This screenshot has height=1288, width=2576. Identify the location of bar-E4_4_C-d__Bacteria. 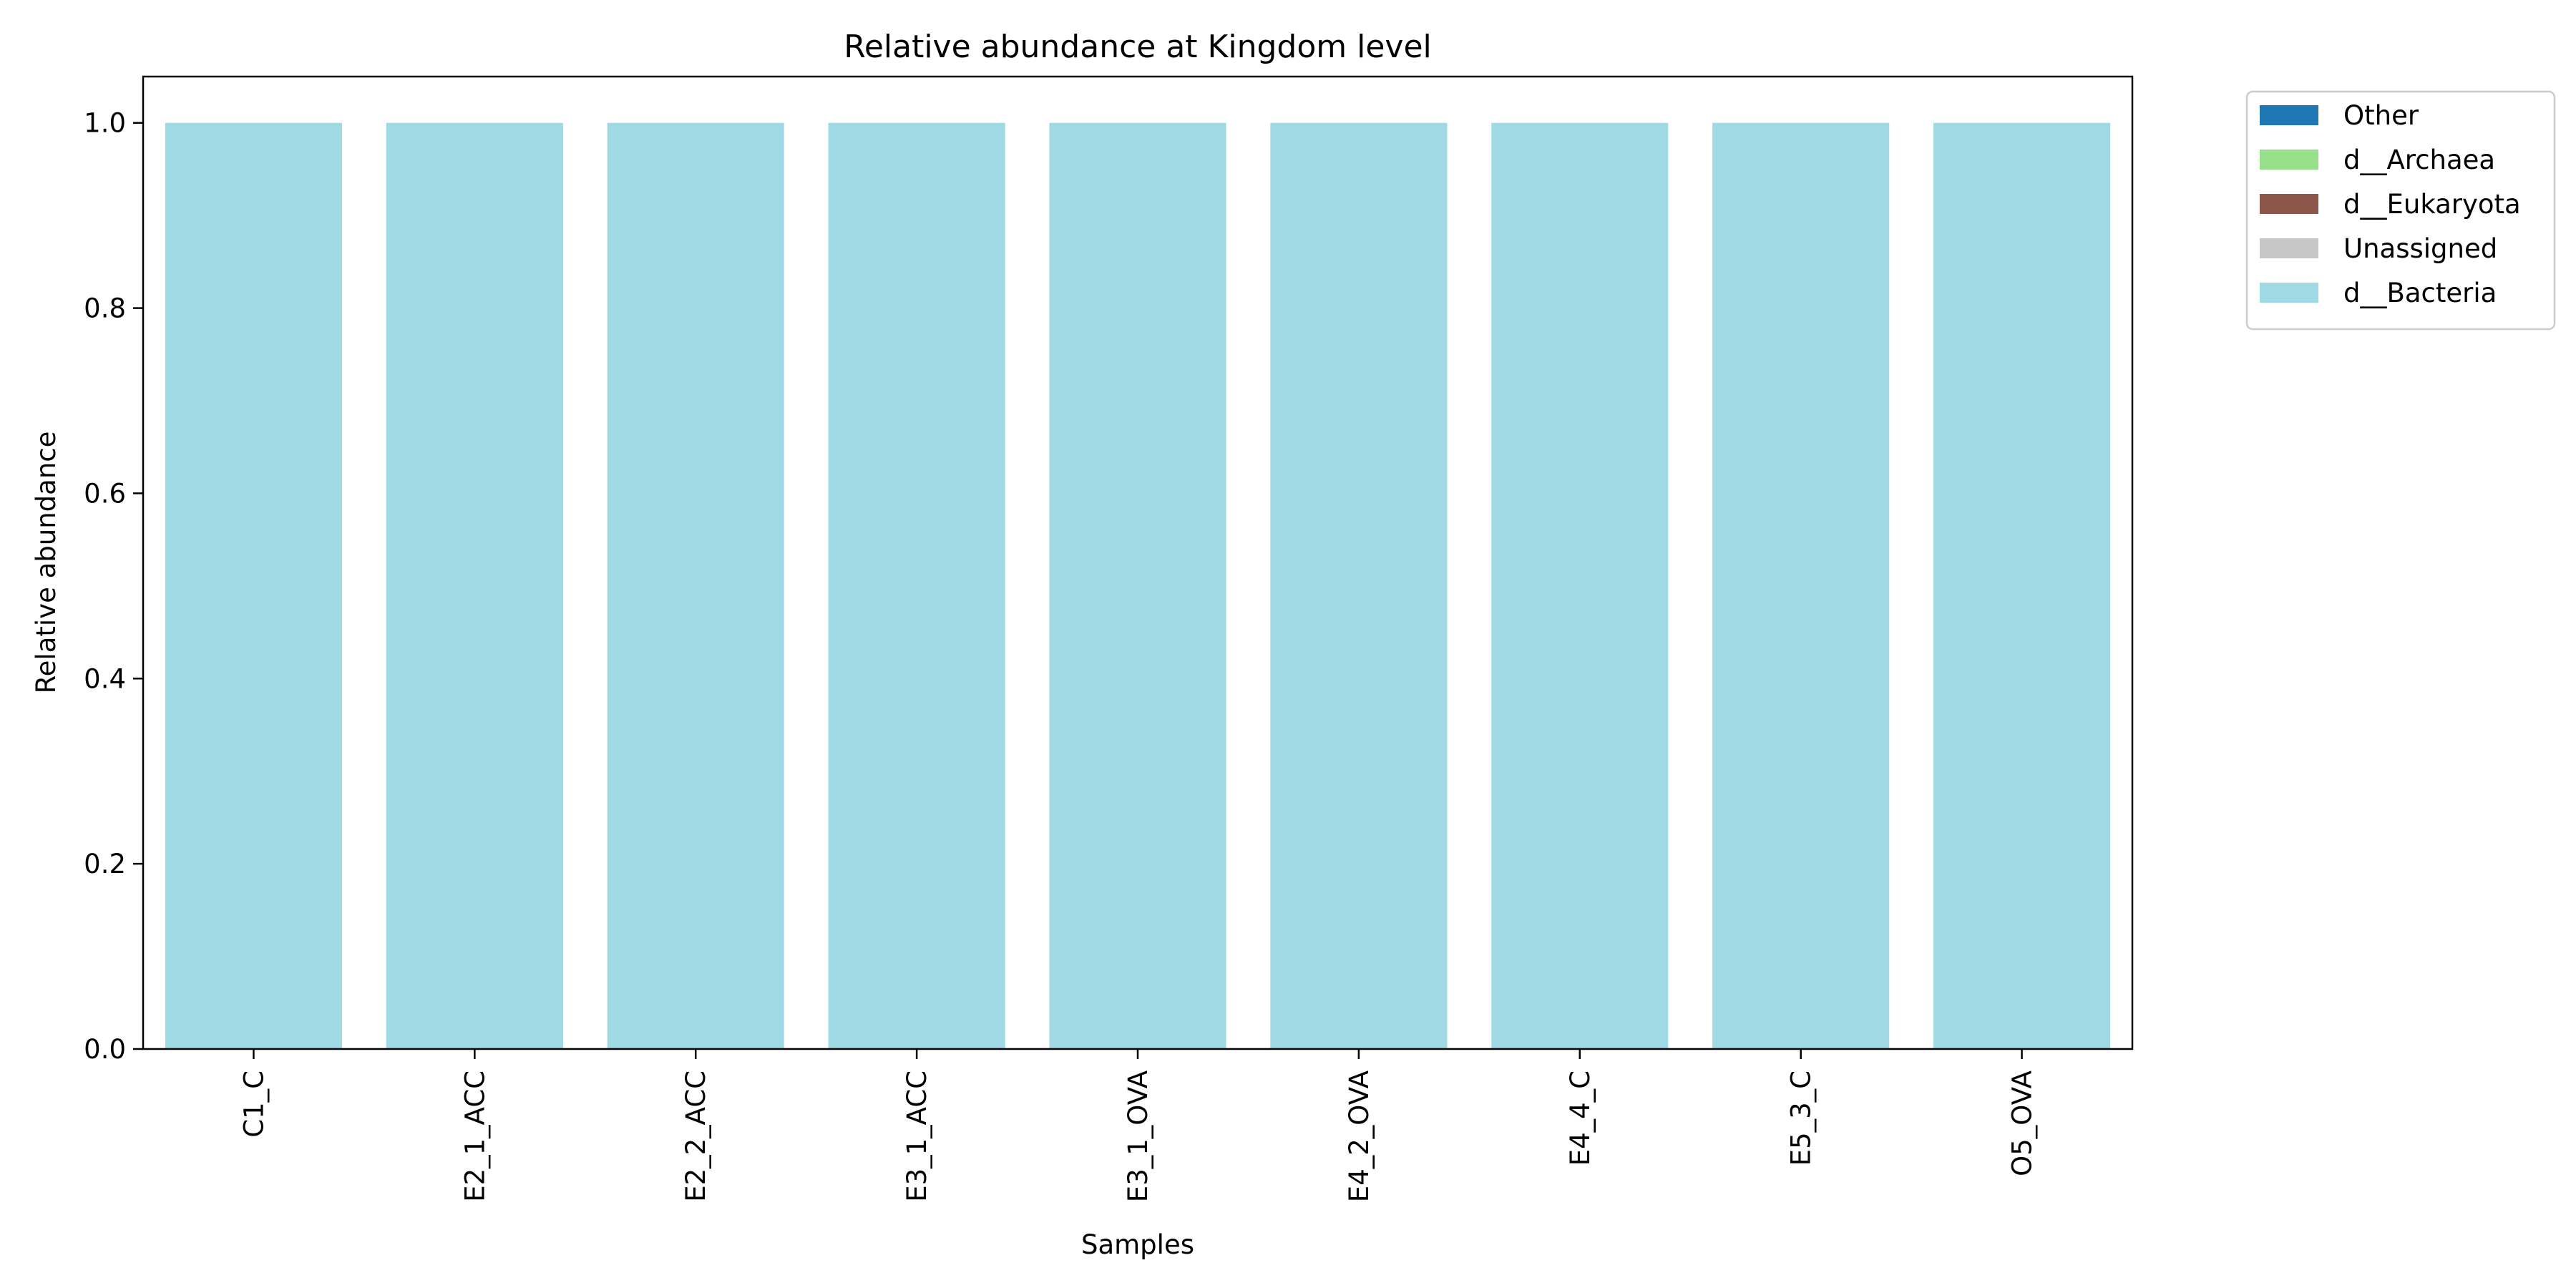
(1580, 586).